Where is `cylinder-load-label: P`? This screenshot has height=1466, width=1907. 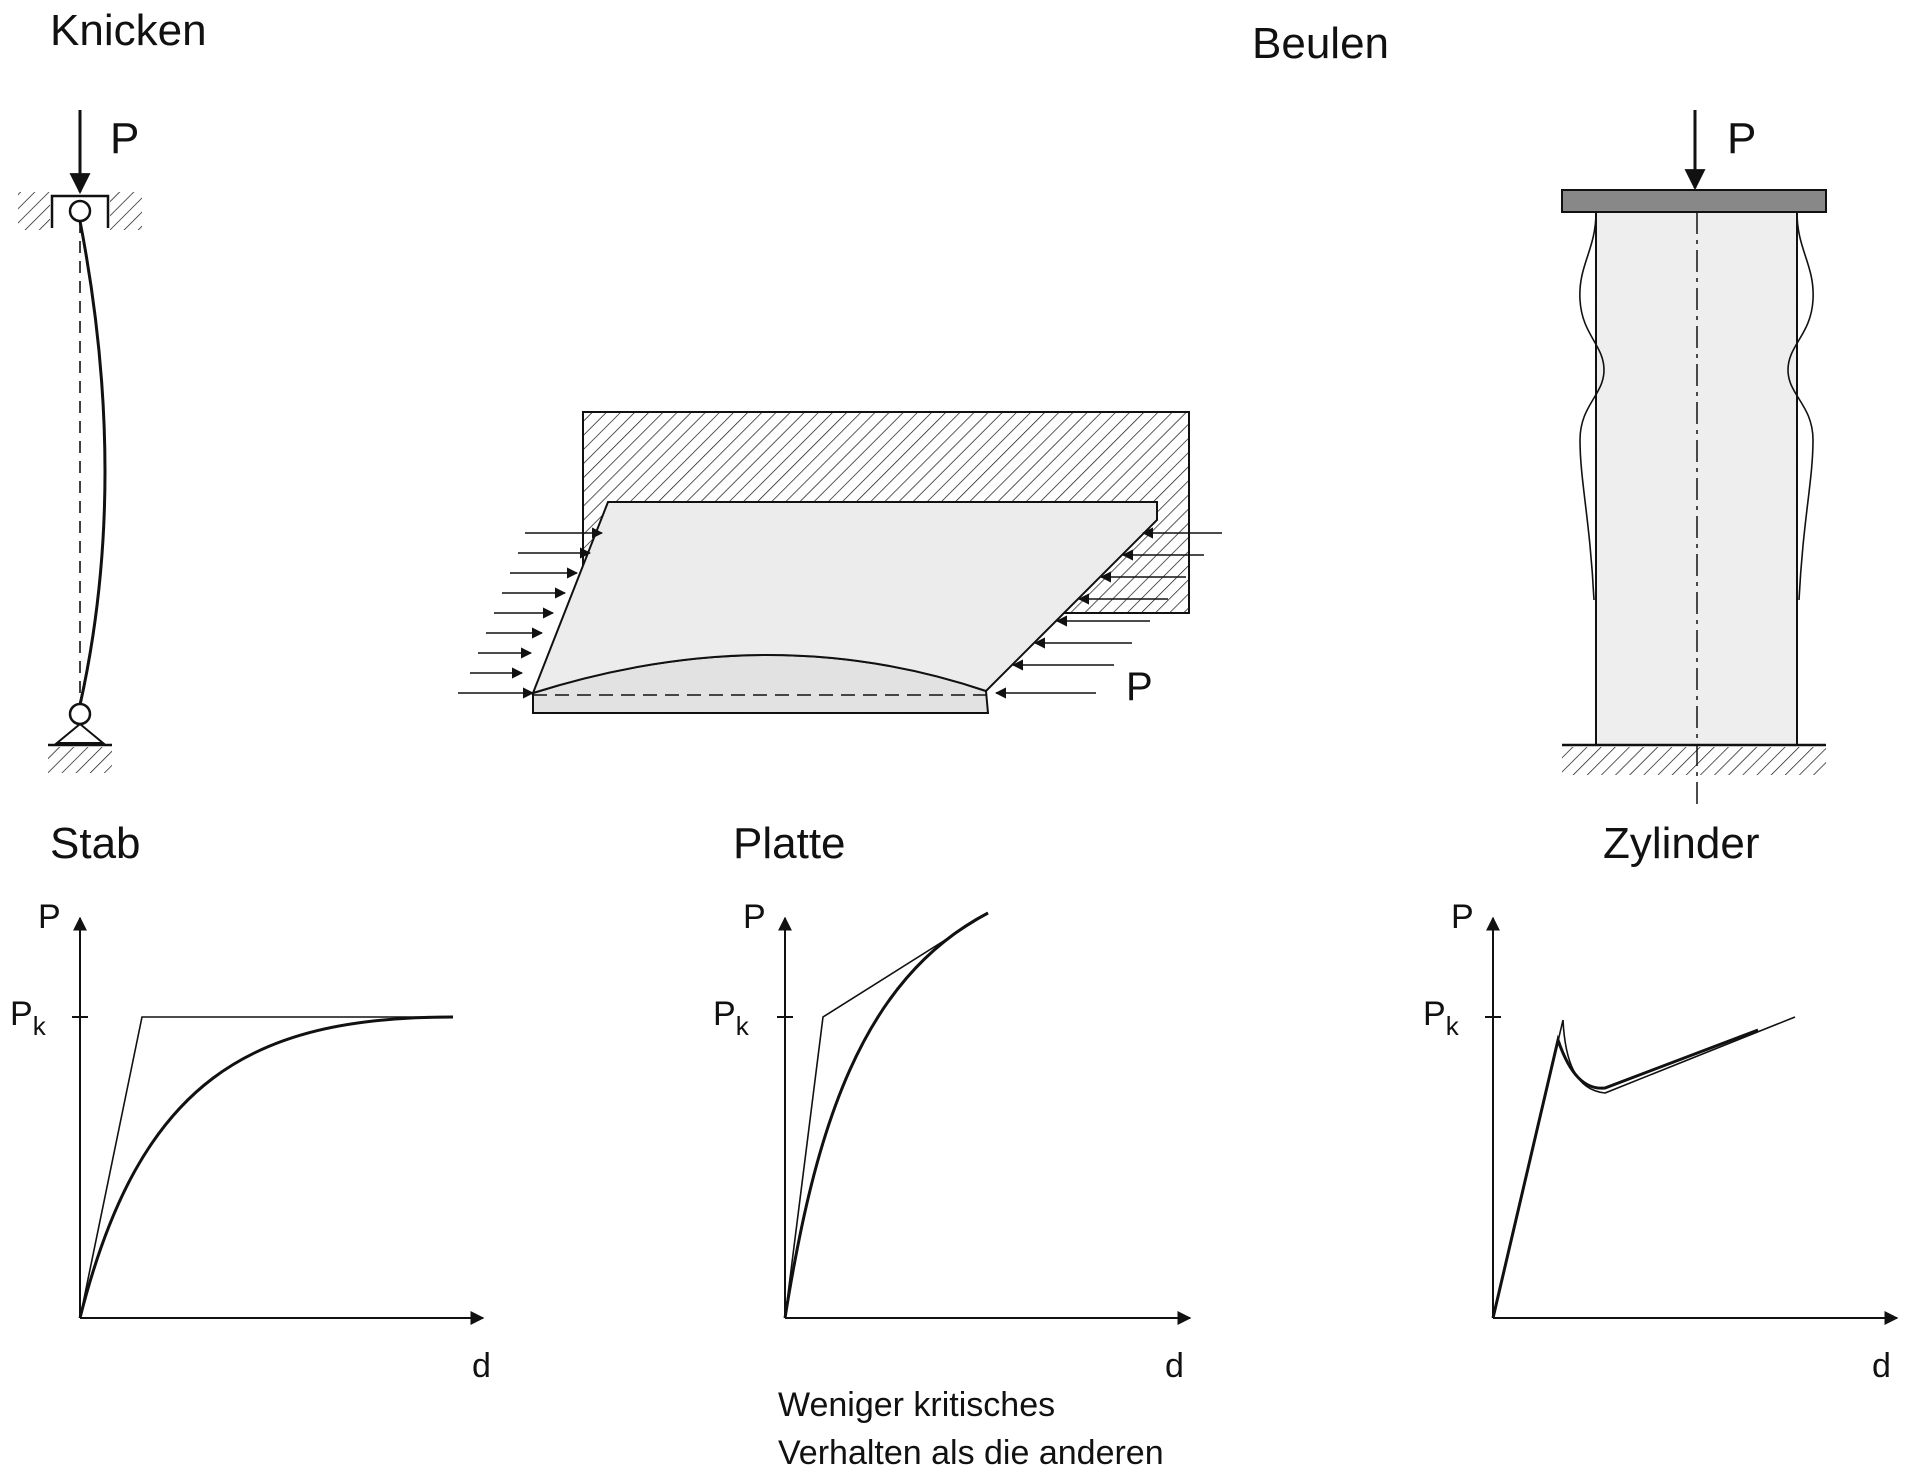
cylinder-load-label: P is located at coordinates (1741, 138).